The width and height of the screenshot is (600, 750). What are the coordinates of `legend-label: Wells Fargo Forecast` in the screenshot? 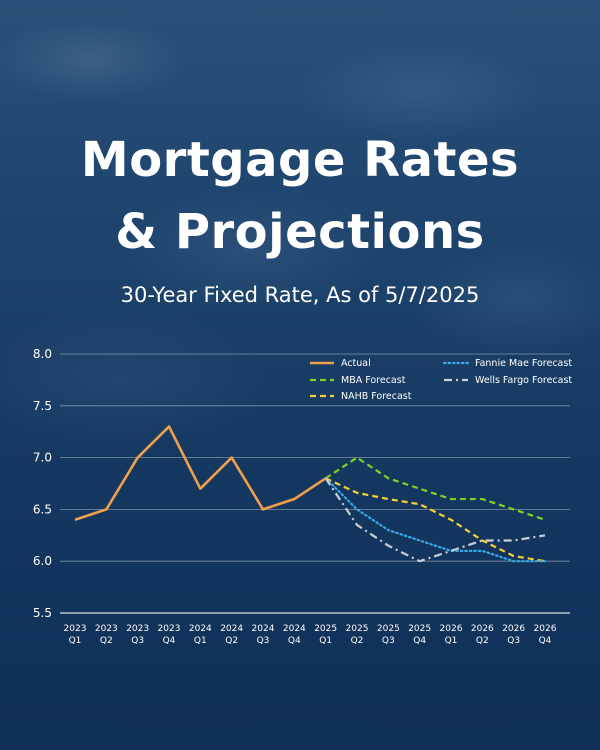 It's located at (523, 380).